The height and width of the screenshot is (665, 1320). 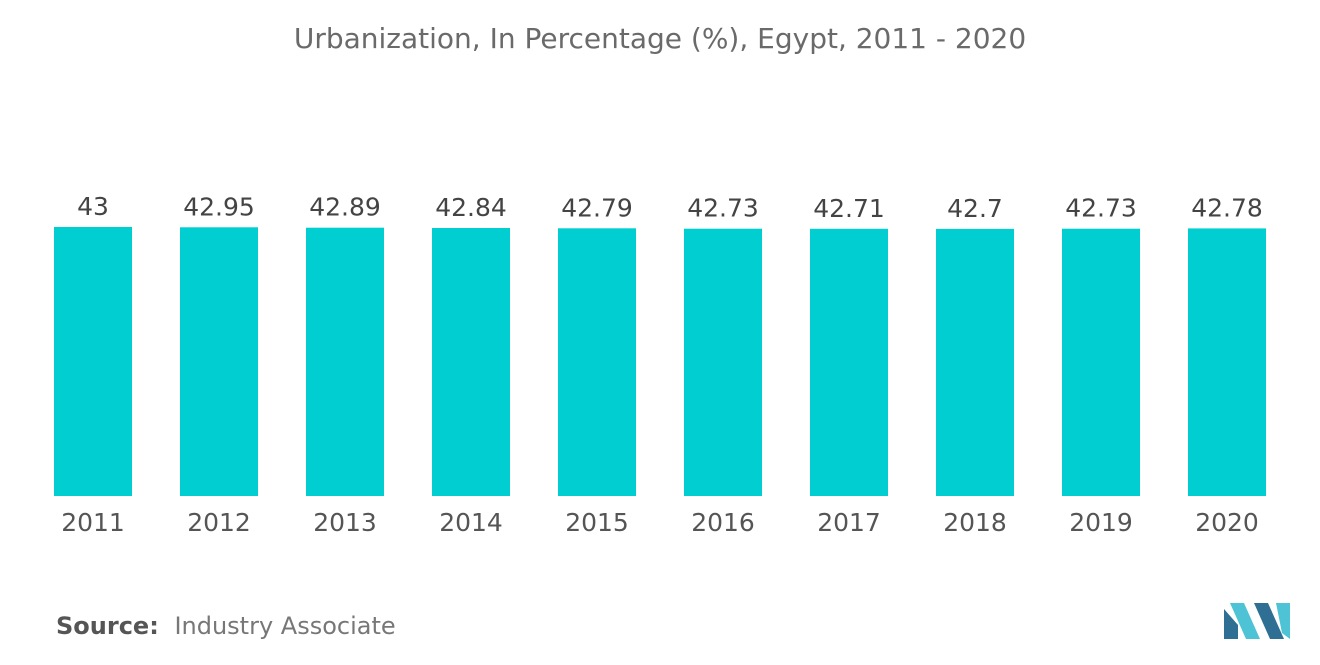 What do you see at coordinates (1227, 362) in the screenshot?
I see `bar-2020` at bounding box center [1227, 362].